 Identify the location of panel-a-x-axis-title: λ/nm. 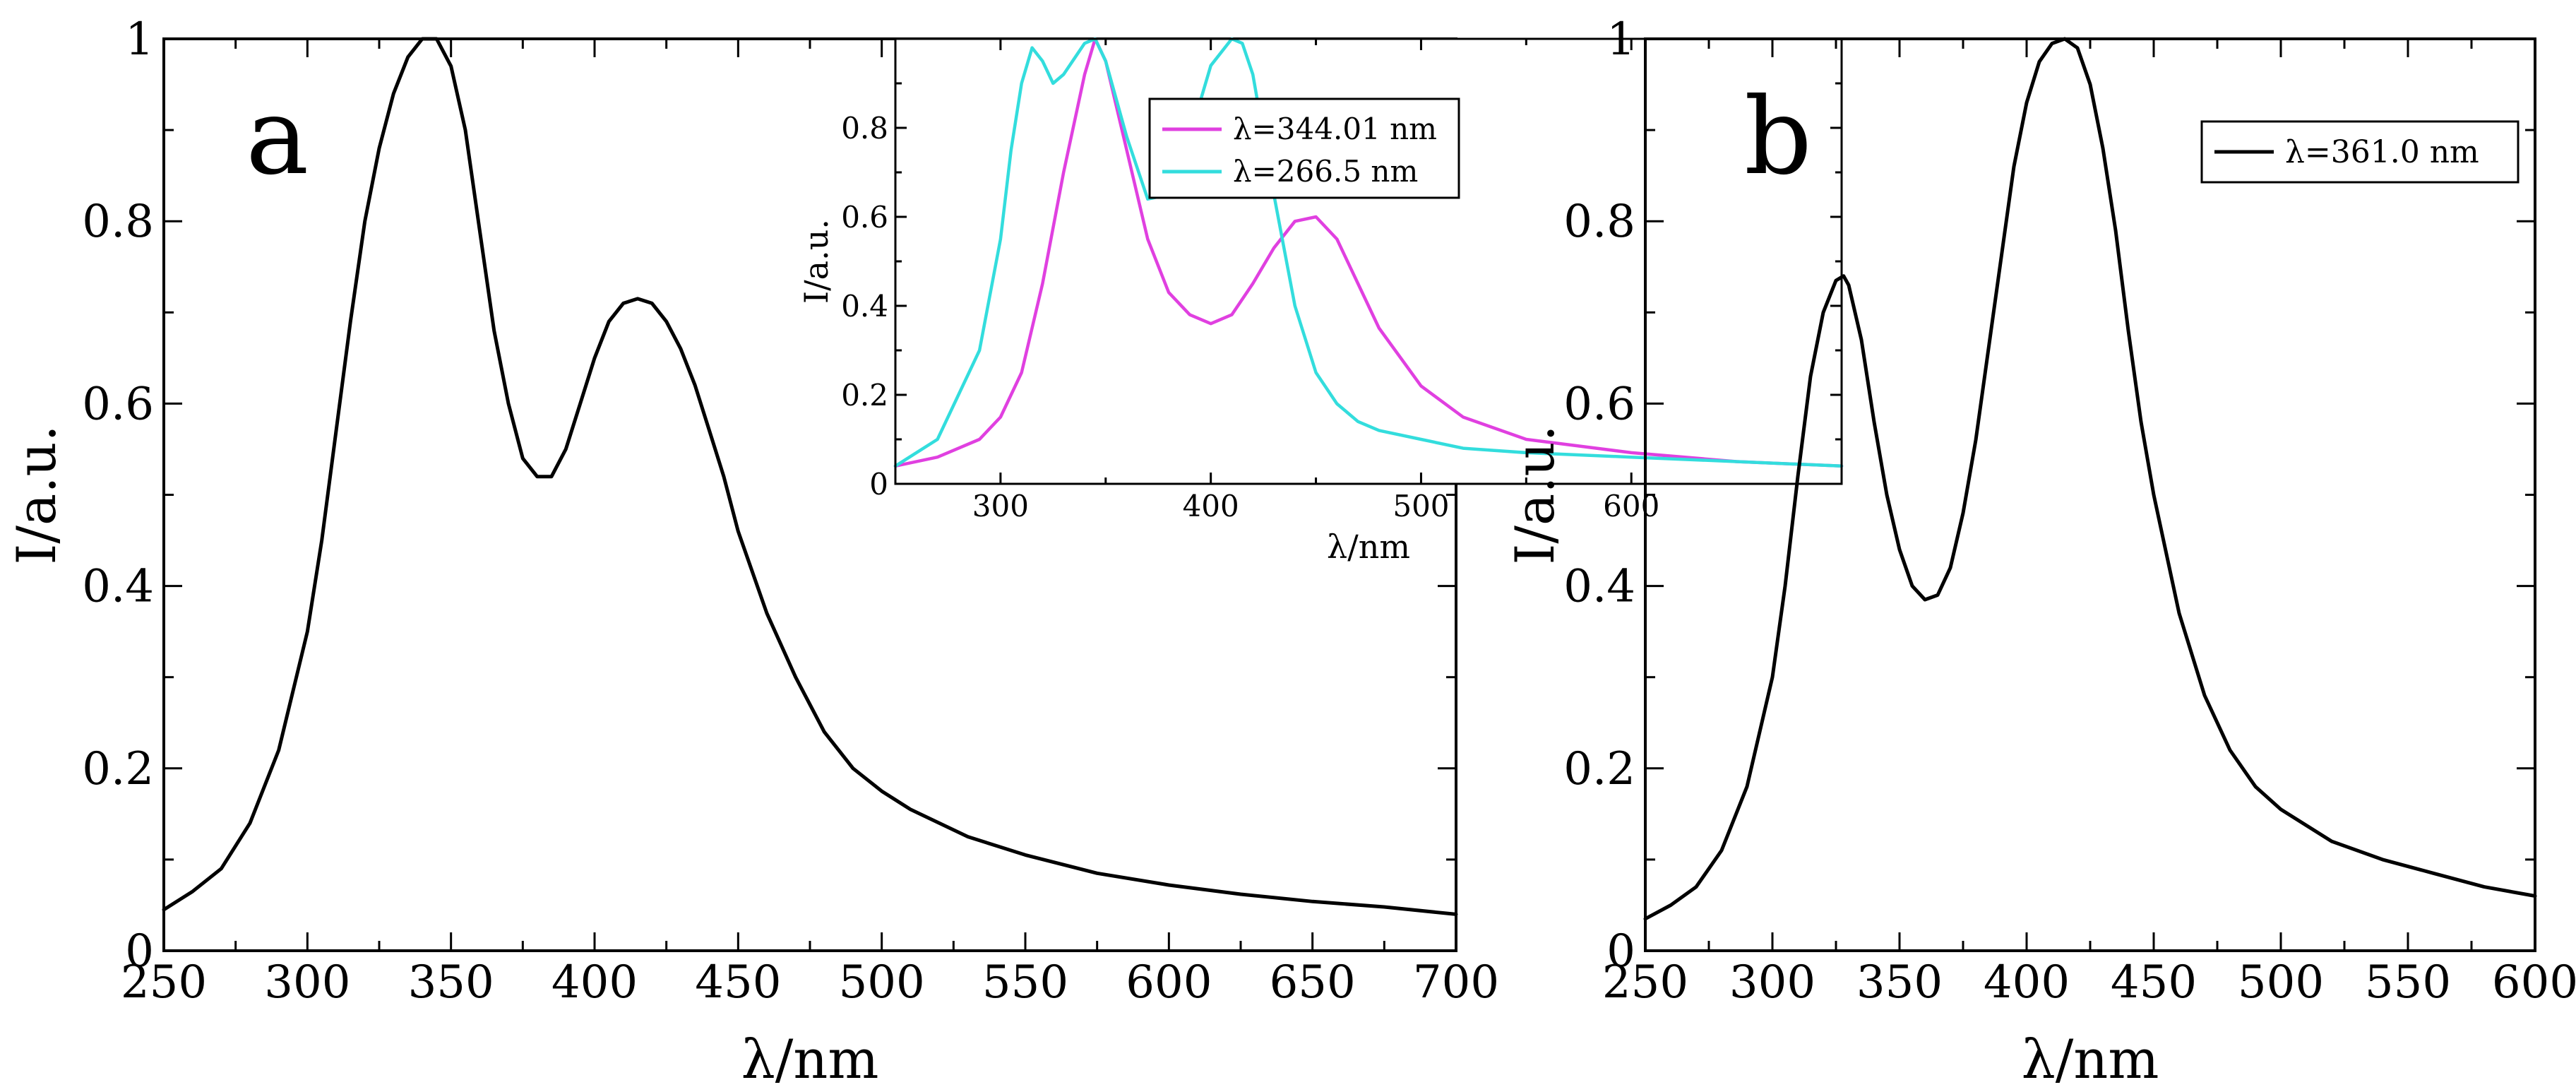
(810, 1059).